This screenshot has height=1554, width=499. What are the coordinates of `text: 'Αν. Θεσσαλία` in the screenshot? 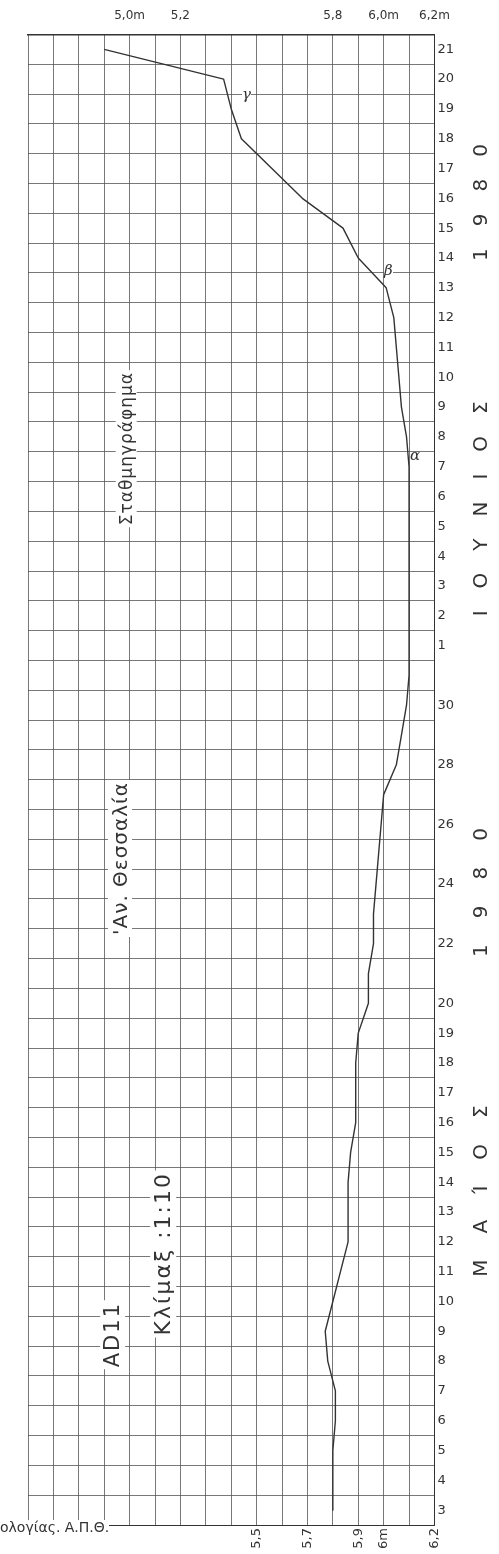 It's located at (120, 858).